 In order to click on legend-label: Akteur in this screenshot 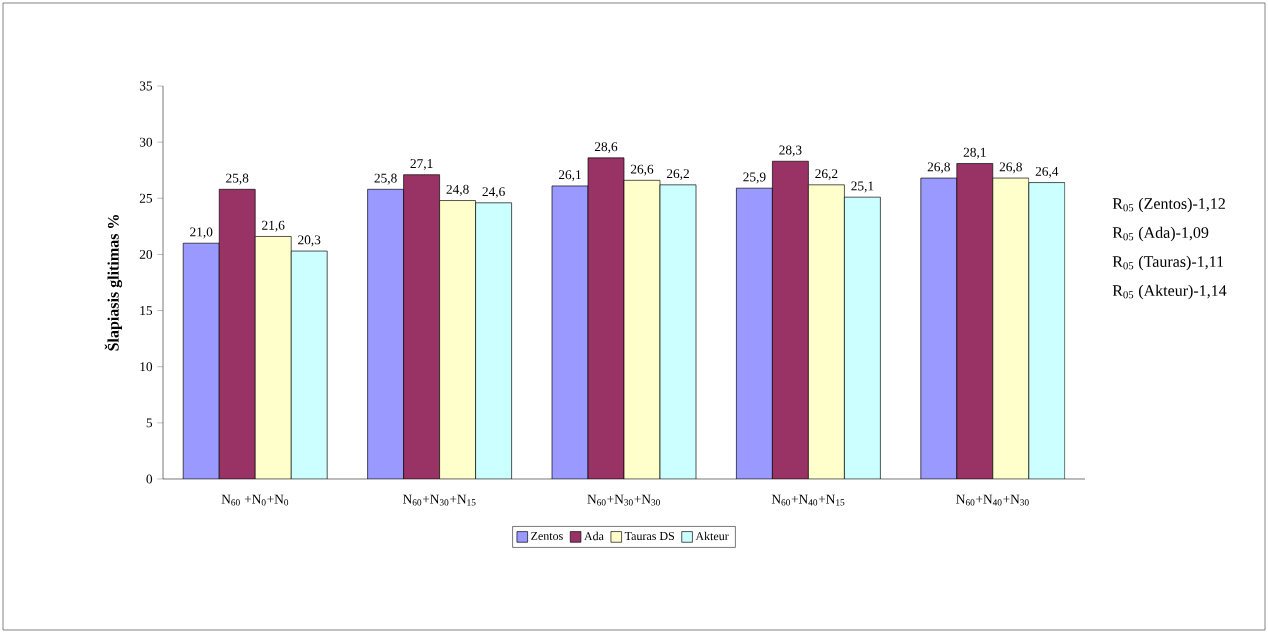, I will do `click(712, 536)`.